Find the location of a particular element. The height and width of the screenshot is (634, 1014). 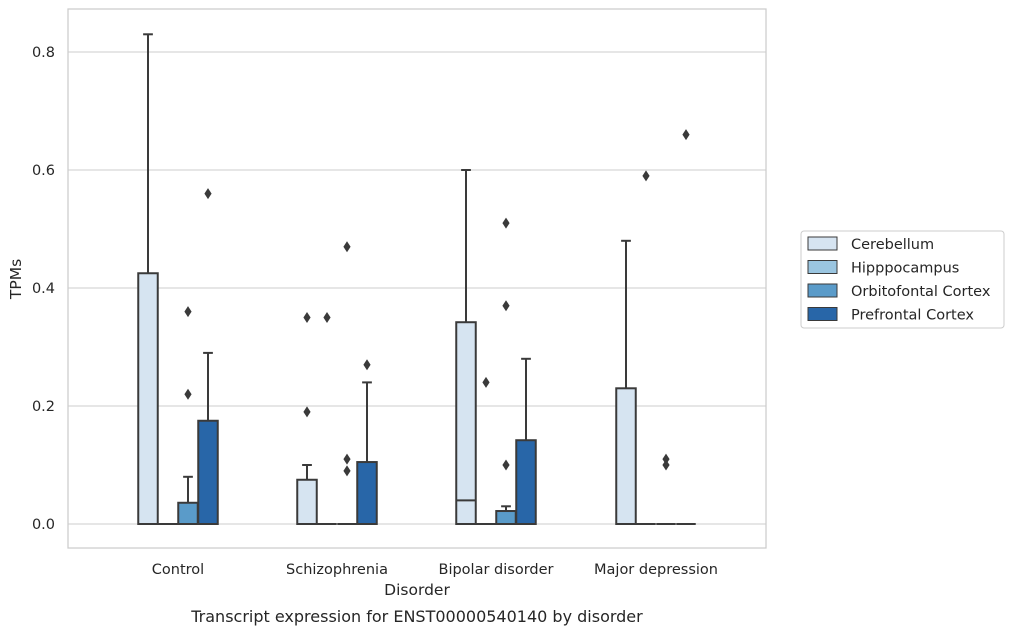

y-tick-label: 0.6 is located at coordinates (43, 171).